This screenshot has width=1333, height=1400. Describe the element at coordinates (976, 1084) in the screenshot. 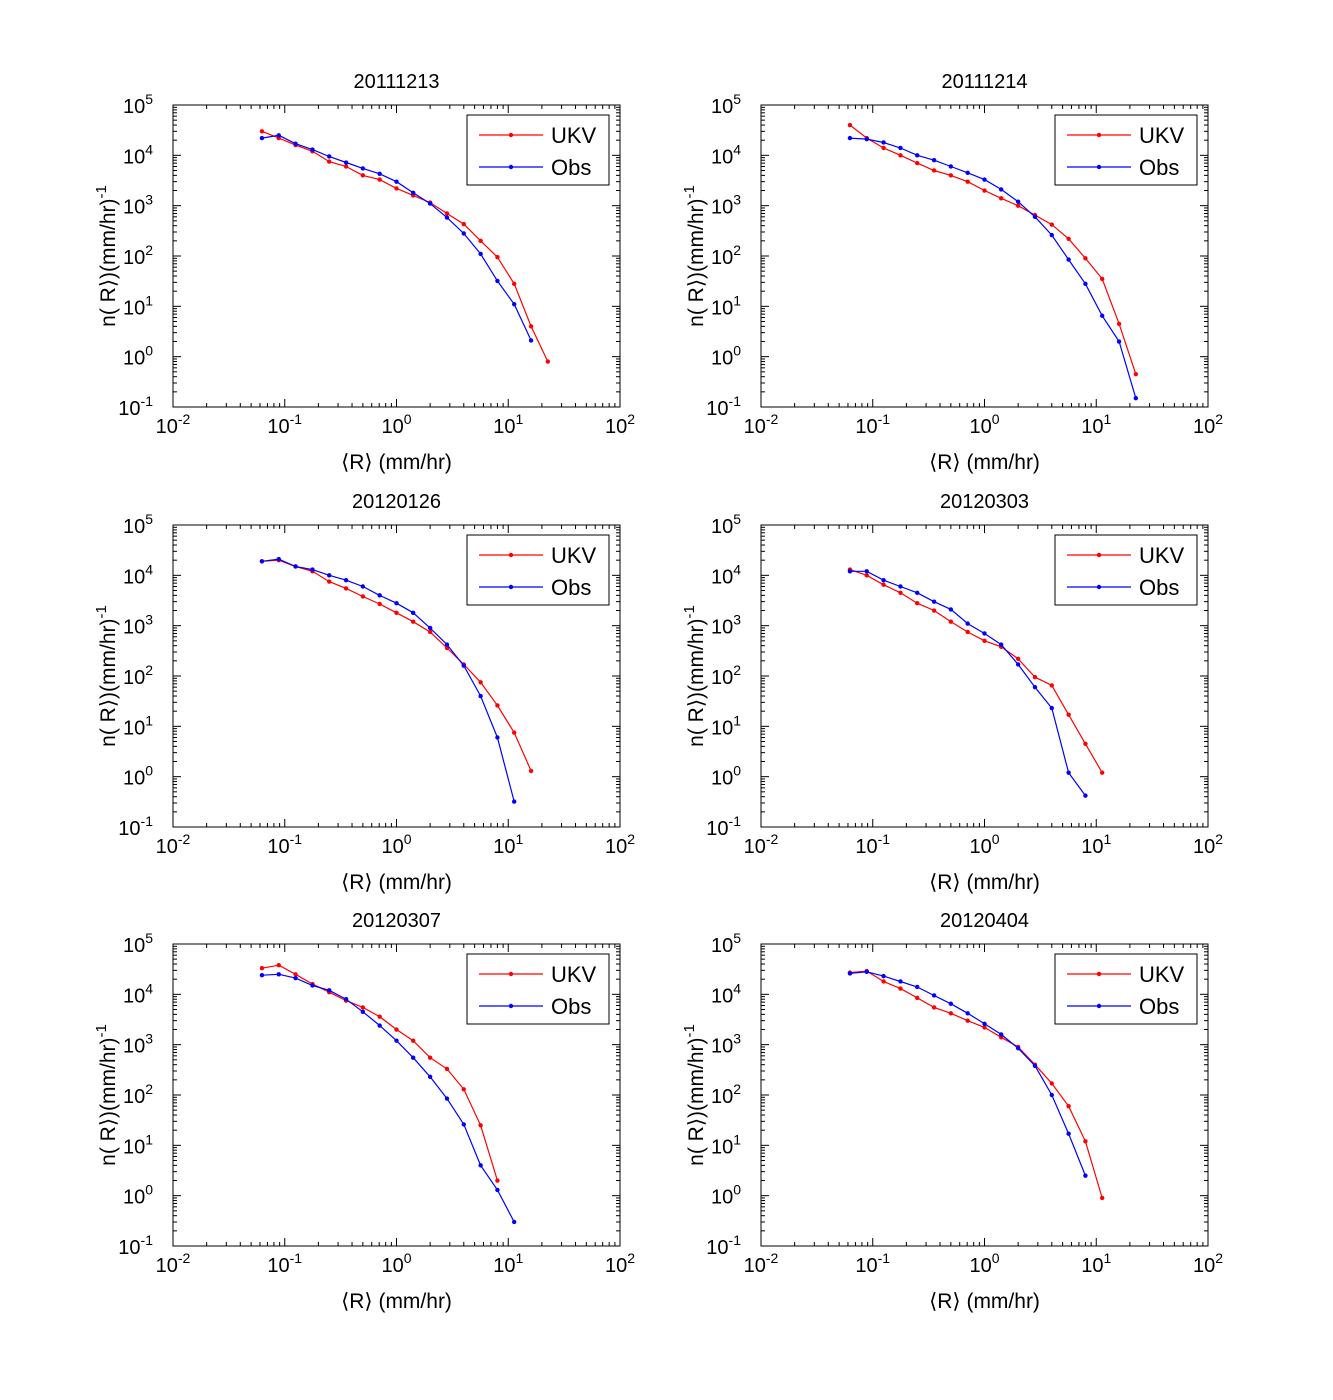

I see `series-line-ukv` at that location.